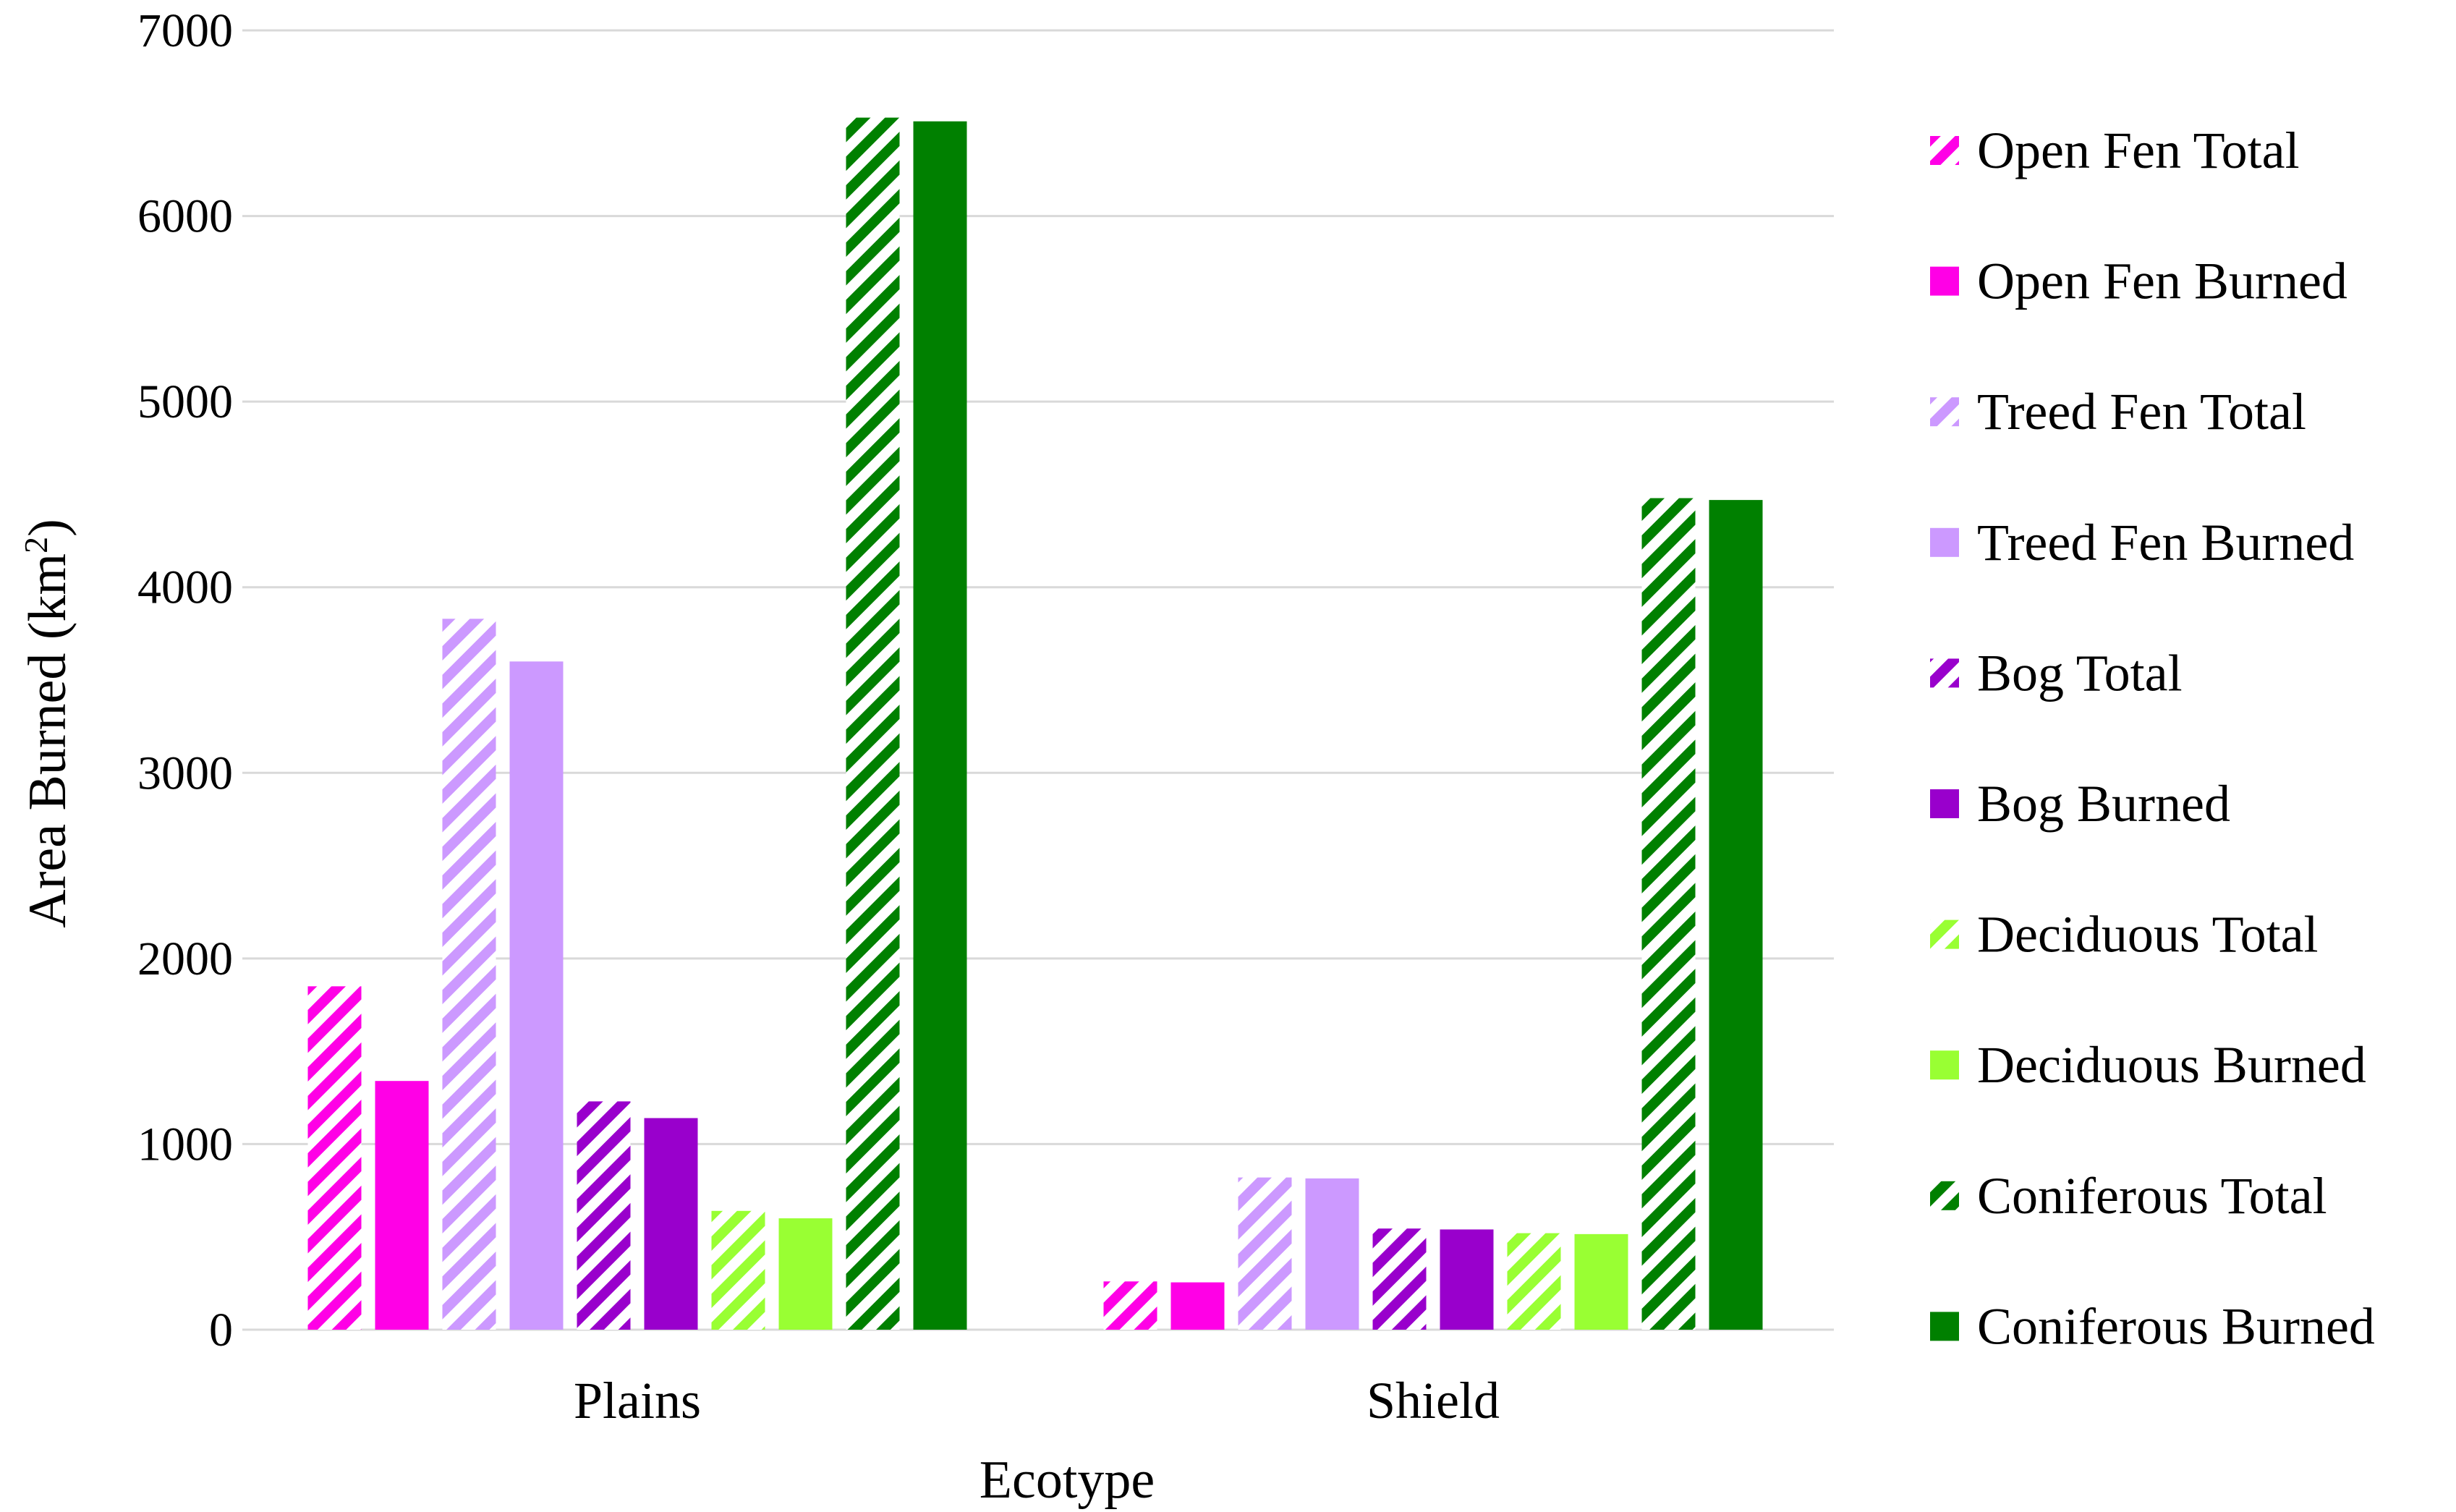 This screenshot has width=2456, height=1512. Describe the element at coordinates (2165, 543) in the screenshot. I see `legend-label: Treed Fen Burned` at that location.